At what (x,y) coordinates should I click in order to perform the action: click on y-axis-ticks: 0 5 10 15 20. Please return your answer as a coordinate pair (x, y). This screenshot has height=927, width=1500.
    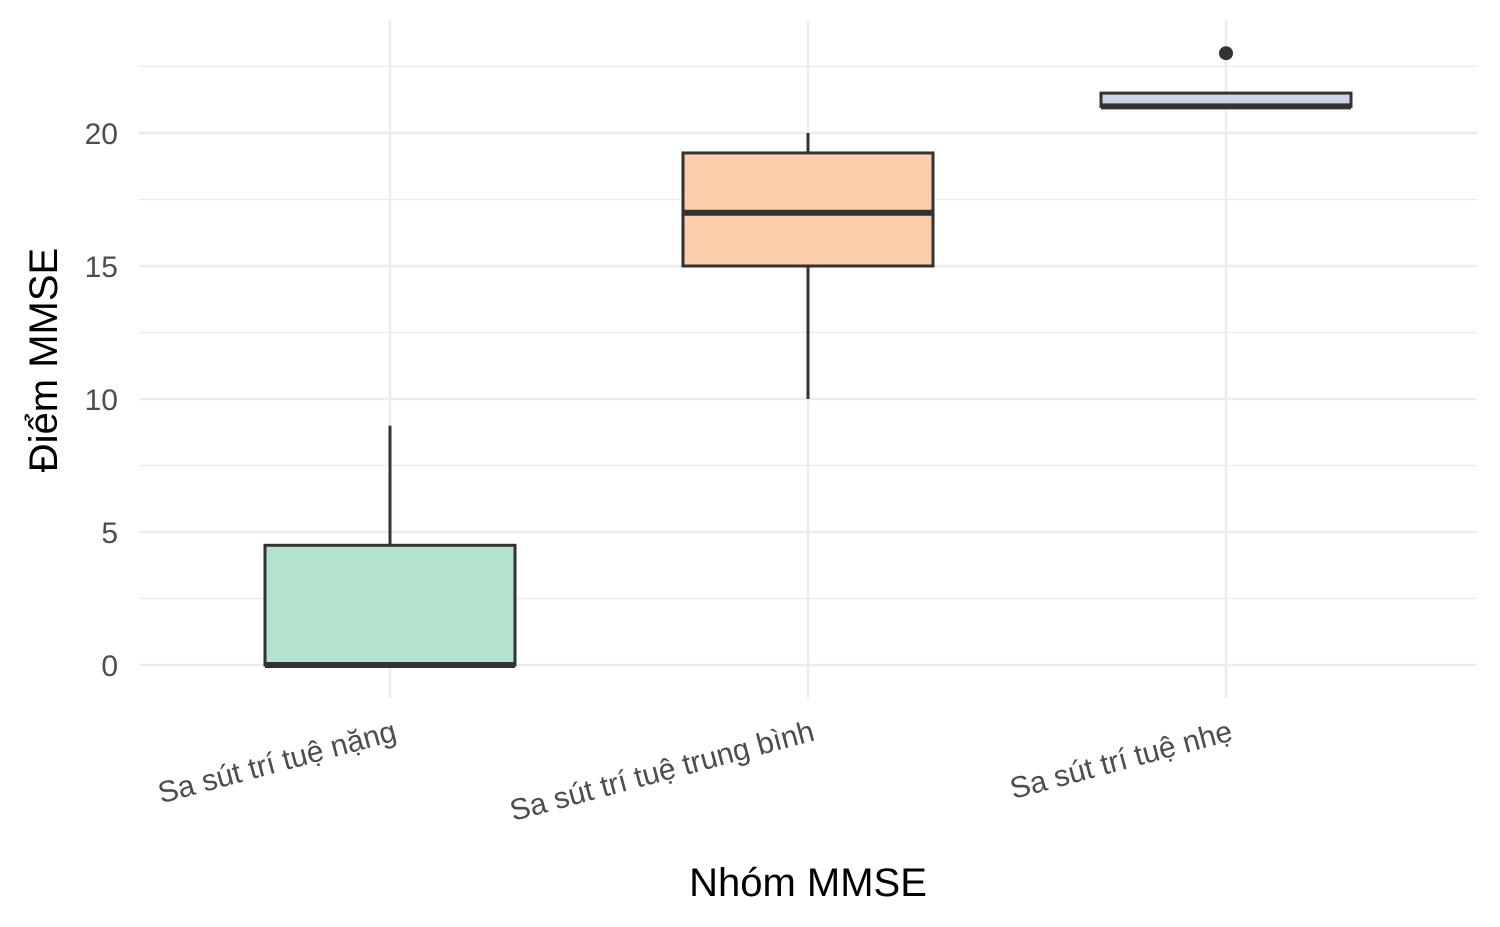
    Looking at the image, I should click on (101, 400).